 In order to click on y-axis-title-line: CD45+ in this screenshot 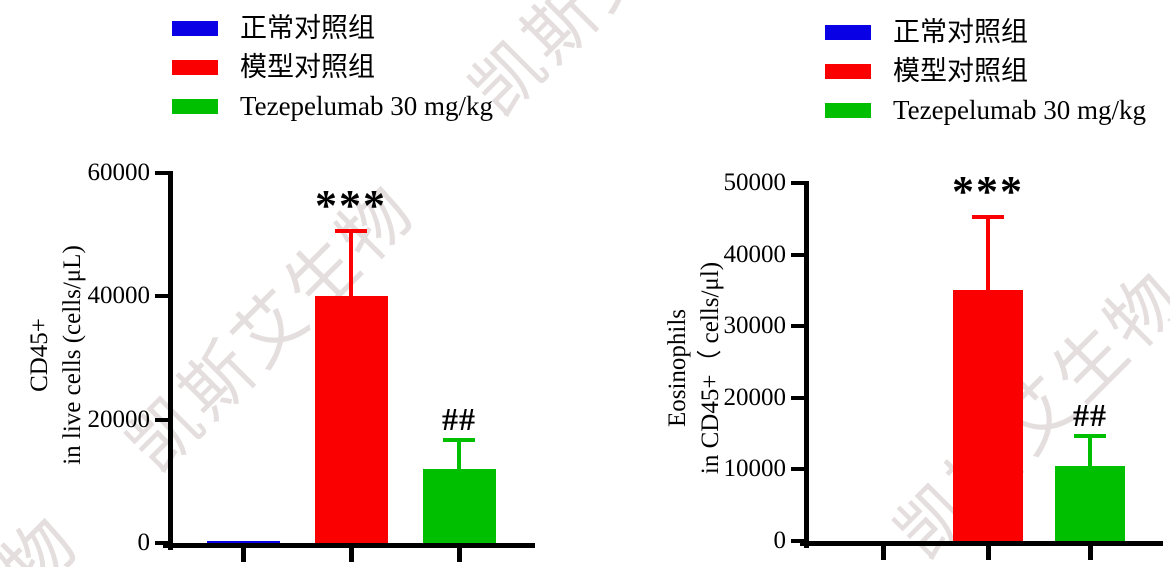, I will do `click(39, 355)`.